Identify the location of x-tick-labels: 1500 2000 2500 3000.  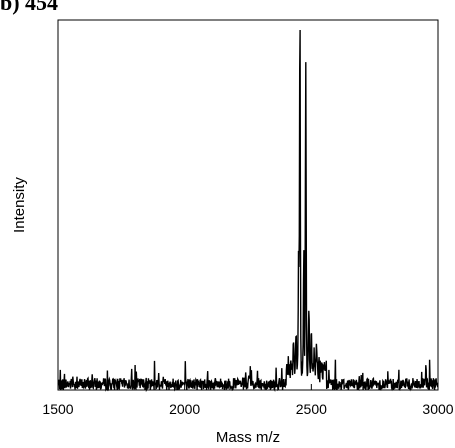
(247, 409).